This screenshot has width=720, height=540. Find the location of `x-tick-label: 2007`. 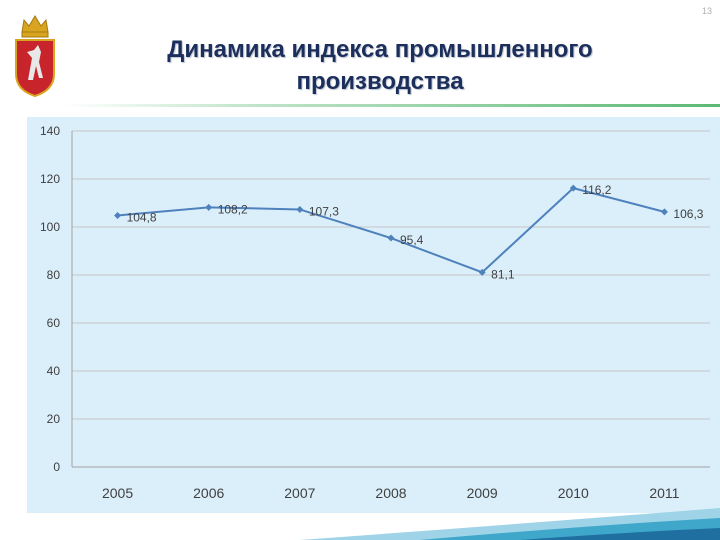

x-tick-label: 2007 is located at coordinates (299, 493).